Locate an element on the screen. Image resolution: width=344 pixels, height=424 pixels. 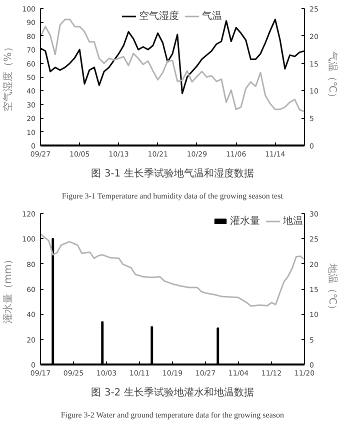
text: 图 3-1 生长季试验地气温和湿度数据 is located at coordinates (172, 174).